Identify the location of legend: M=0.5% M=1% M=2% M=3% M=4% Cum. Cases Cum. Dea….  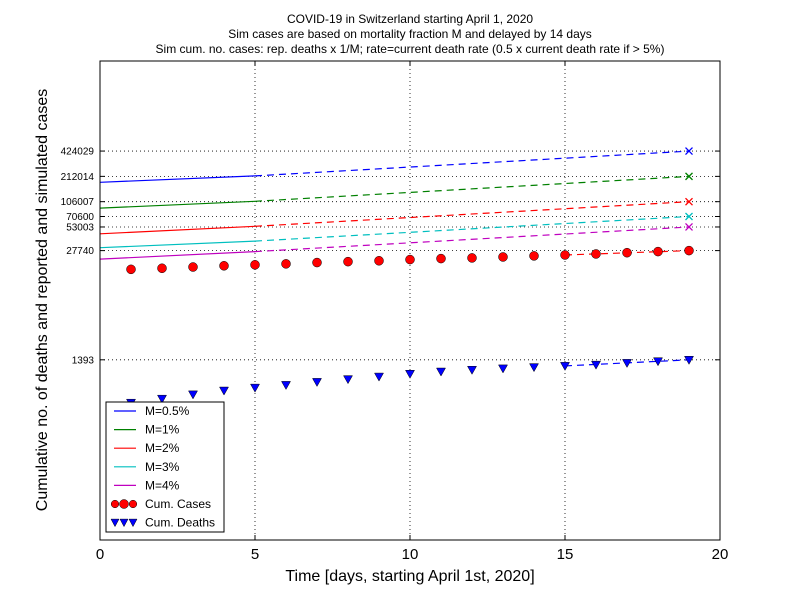
(165, 467).